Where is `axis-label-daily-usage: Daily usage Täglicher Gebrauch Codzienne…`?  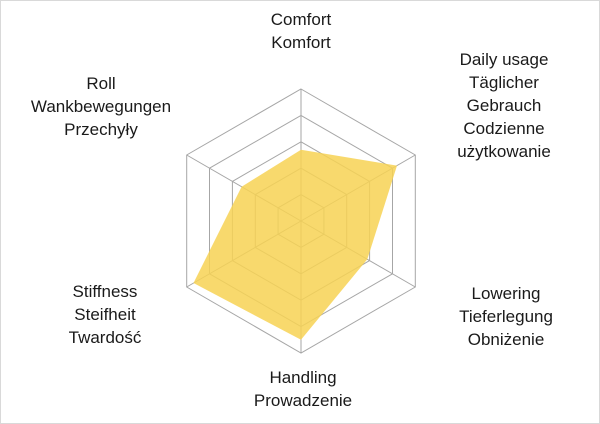 axis-label-daily-usage: Daily usage Täglicher Gebrauch Codzienne… is located at coordinates (504, 105).